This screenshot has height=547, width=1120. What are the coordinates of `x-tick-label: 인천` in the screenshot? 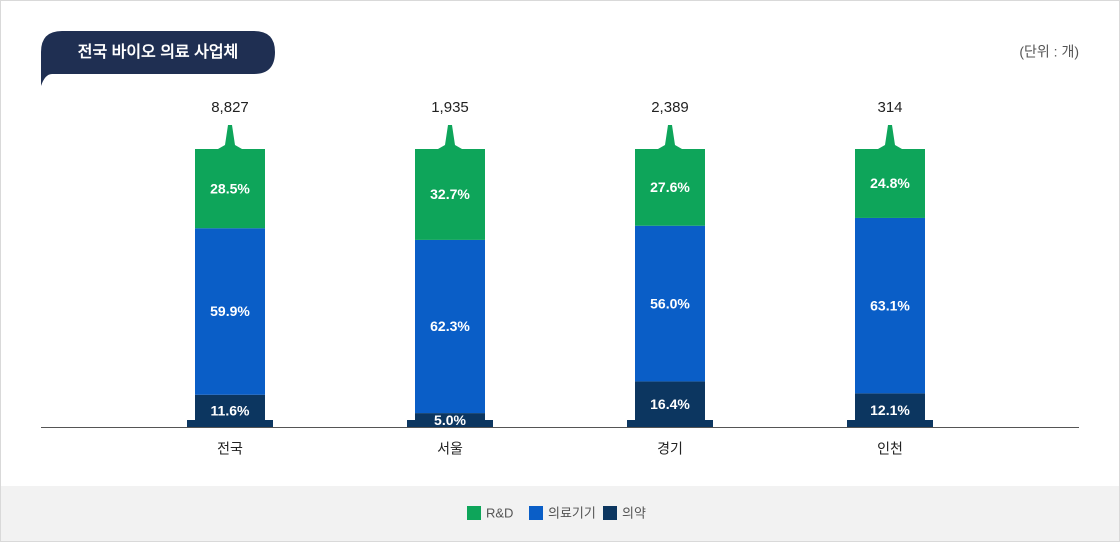 It's located at (890, 449).